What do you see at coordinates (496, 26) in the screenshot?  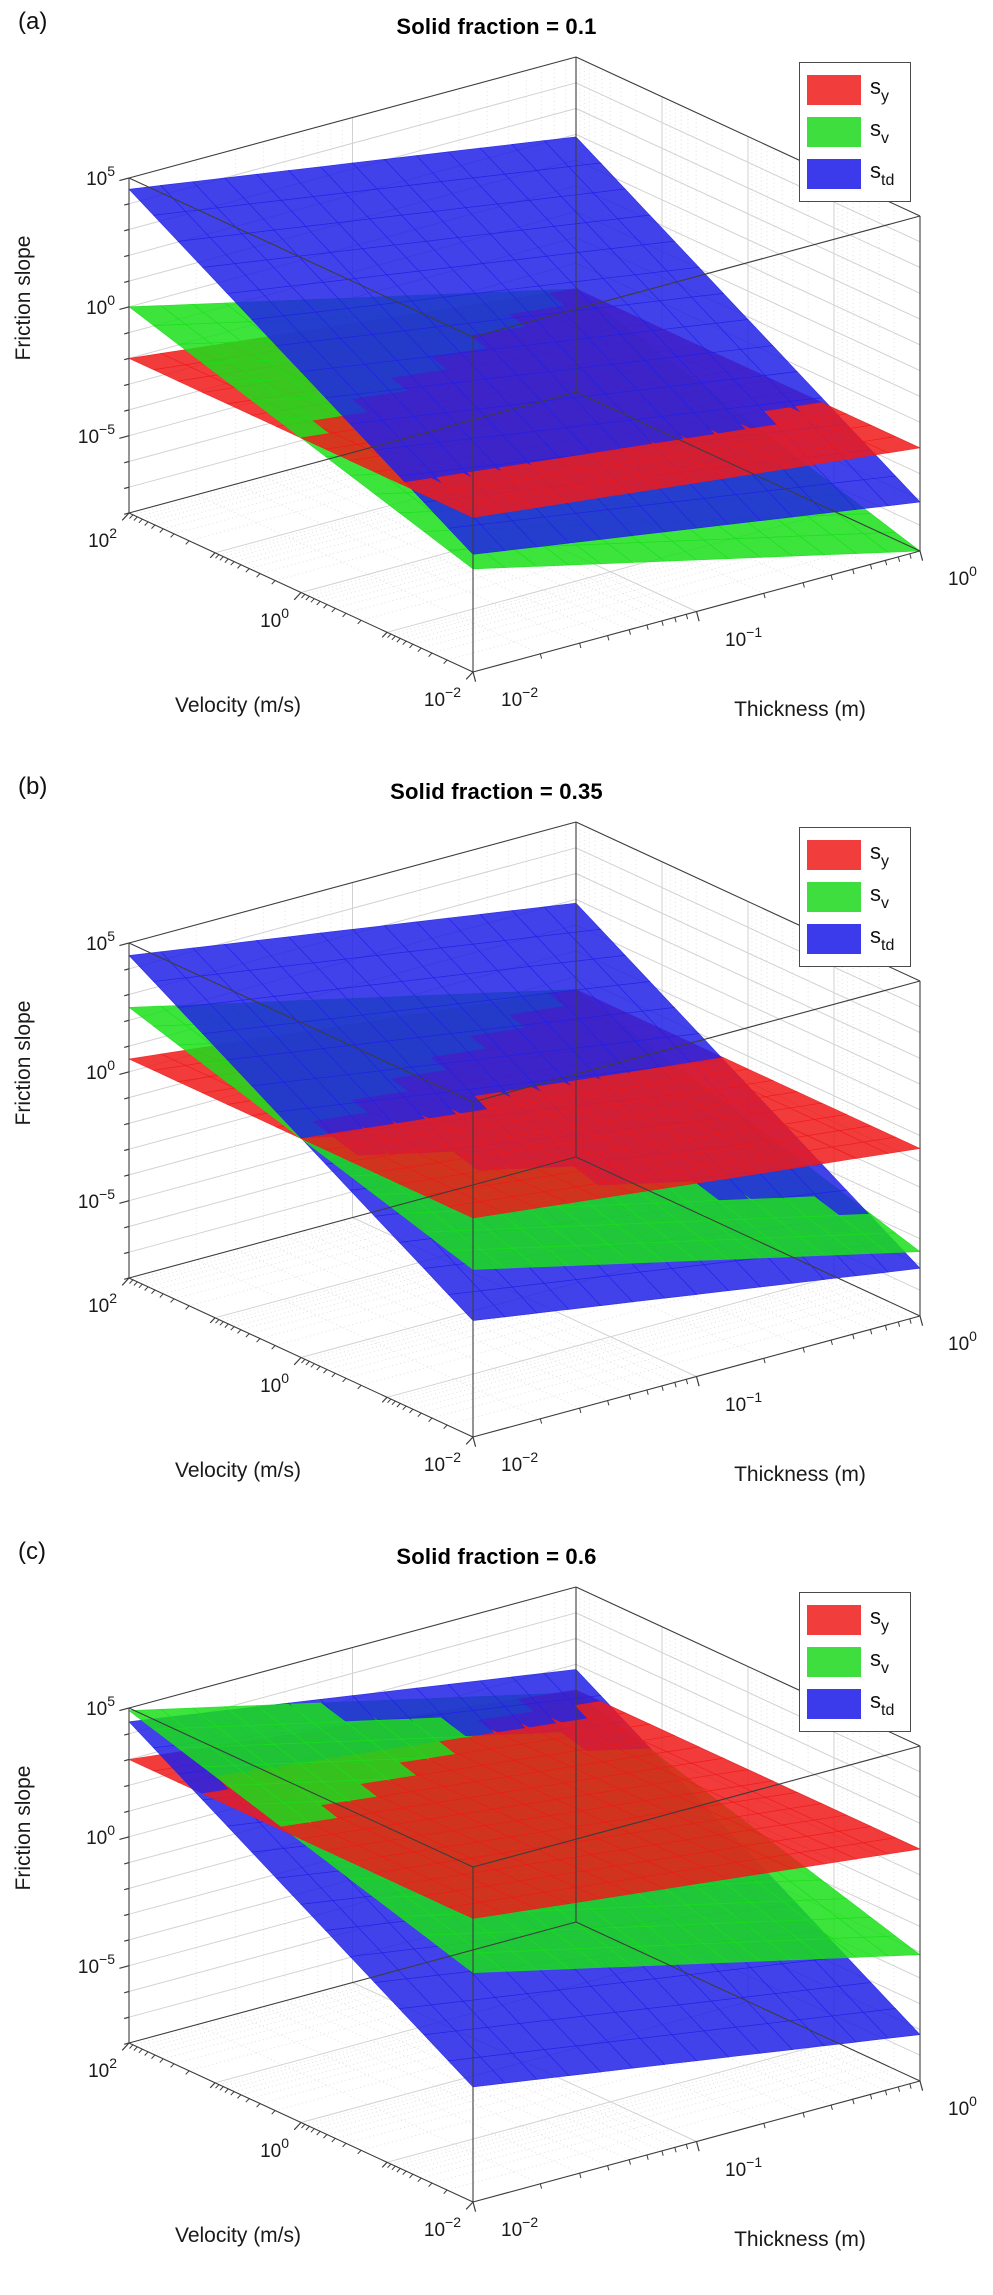 I see `plot-title-a: Solid fraction = 0.1` at bounding box center [496, 26].